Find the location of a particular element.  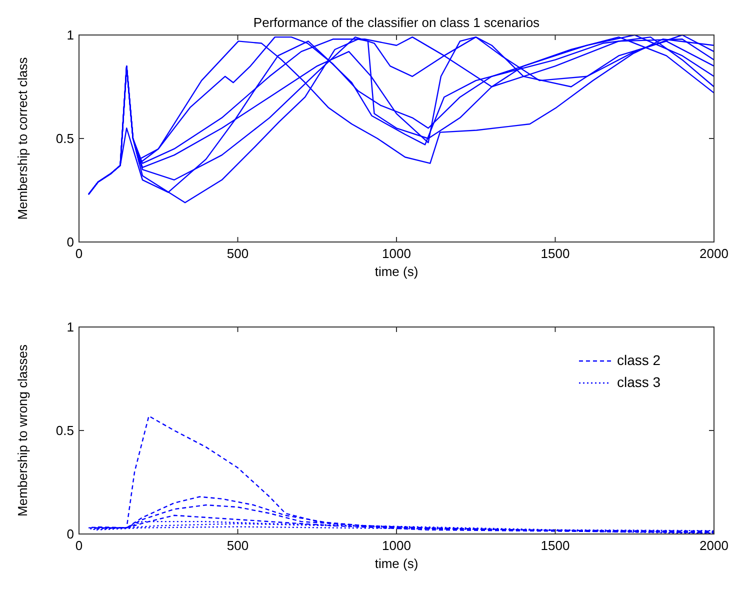

chart-title: Performance of the classifier on class 1 scenarios is located at coordinates (396, 22).